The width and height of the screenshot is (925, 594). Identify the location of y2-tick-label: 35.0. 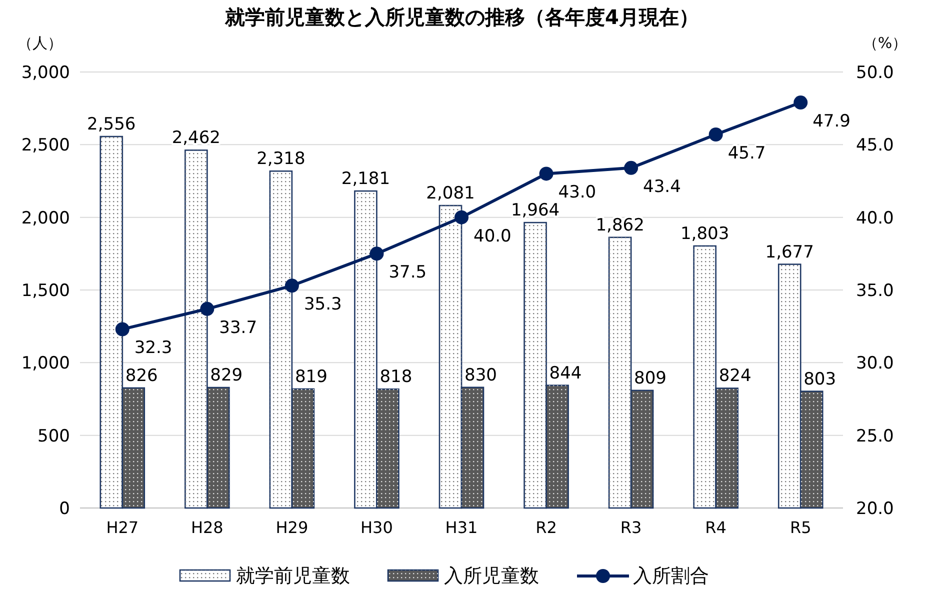
(875, 291).